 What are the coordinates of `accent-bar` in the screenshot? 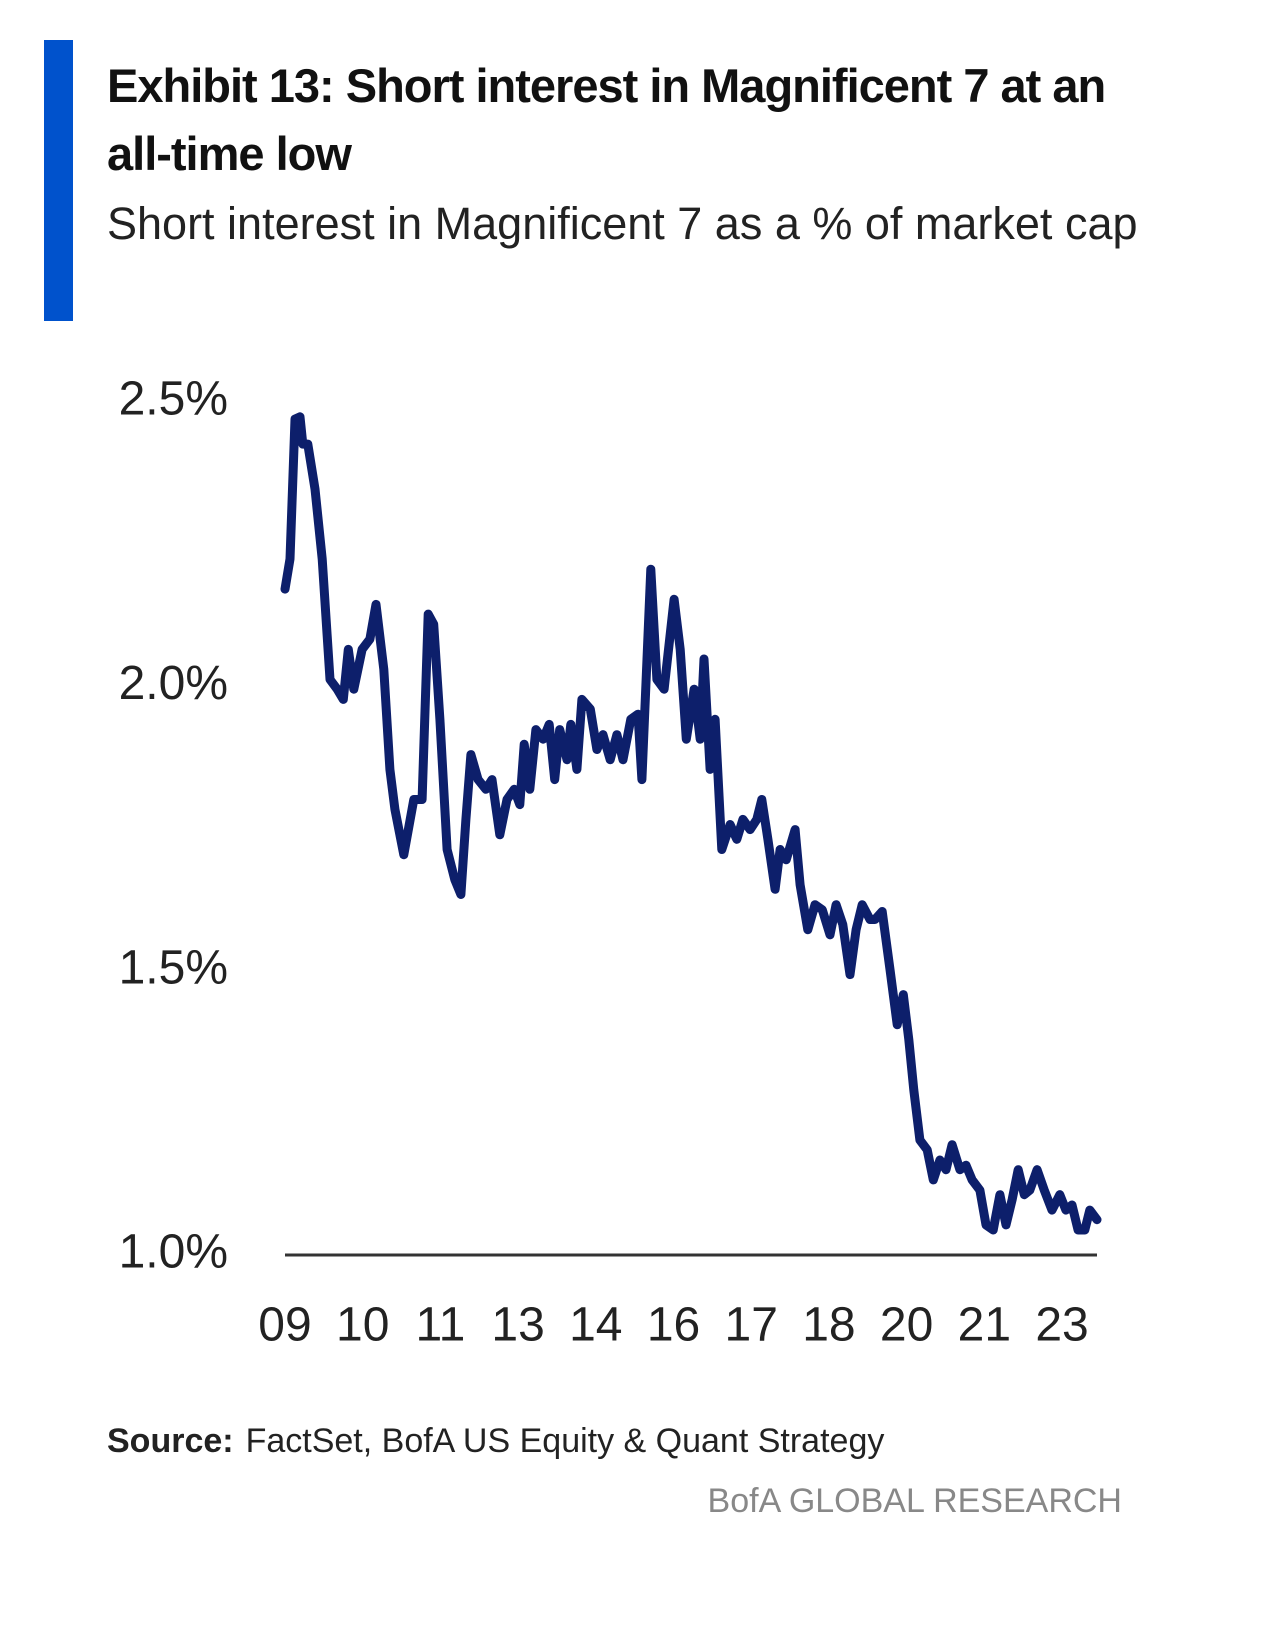 It's located at (58, 180).